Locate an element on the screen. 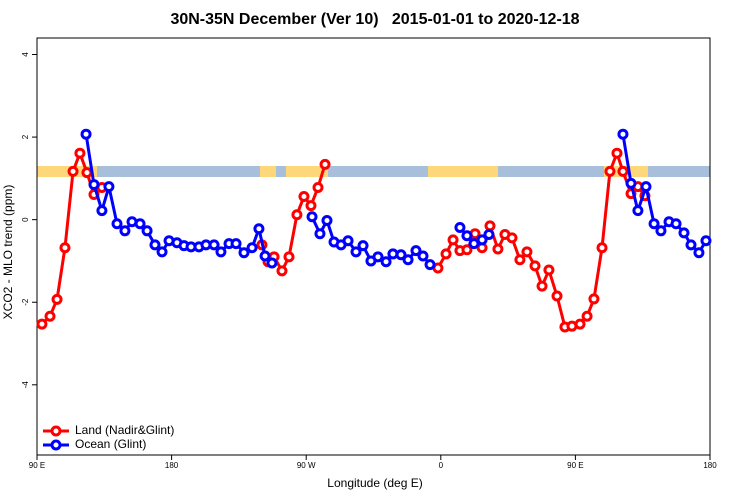 The width and height of the screenshot is (750, 500). ocean-strip is located at coordinates (373, 171).